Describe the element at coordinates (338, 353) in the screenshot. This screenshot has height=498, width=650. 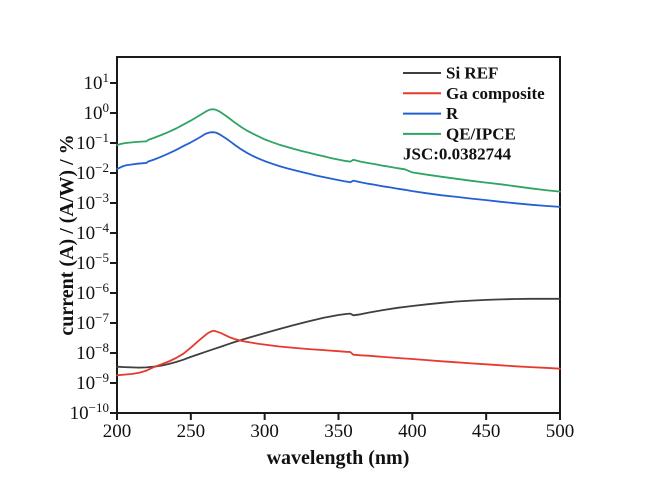
I see `series-line-ga-composite` at that location.